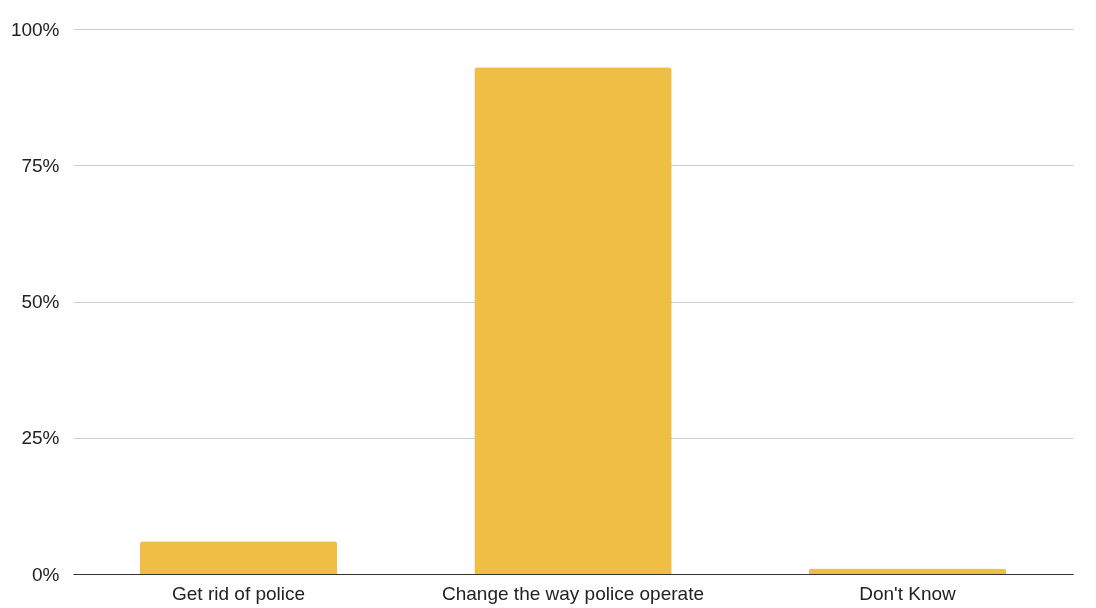  I want to click on y-tick-label: 100%, so click(35, 29).